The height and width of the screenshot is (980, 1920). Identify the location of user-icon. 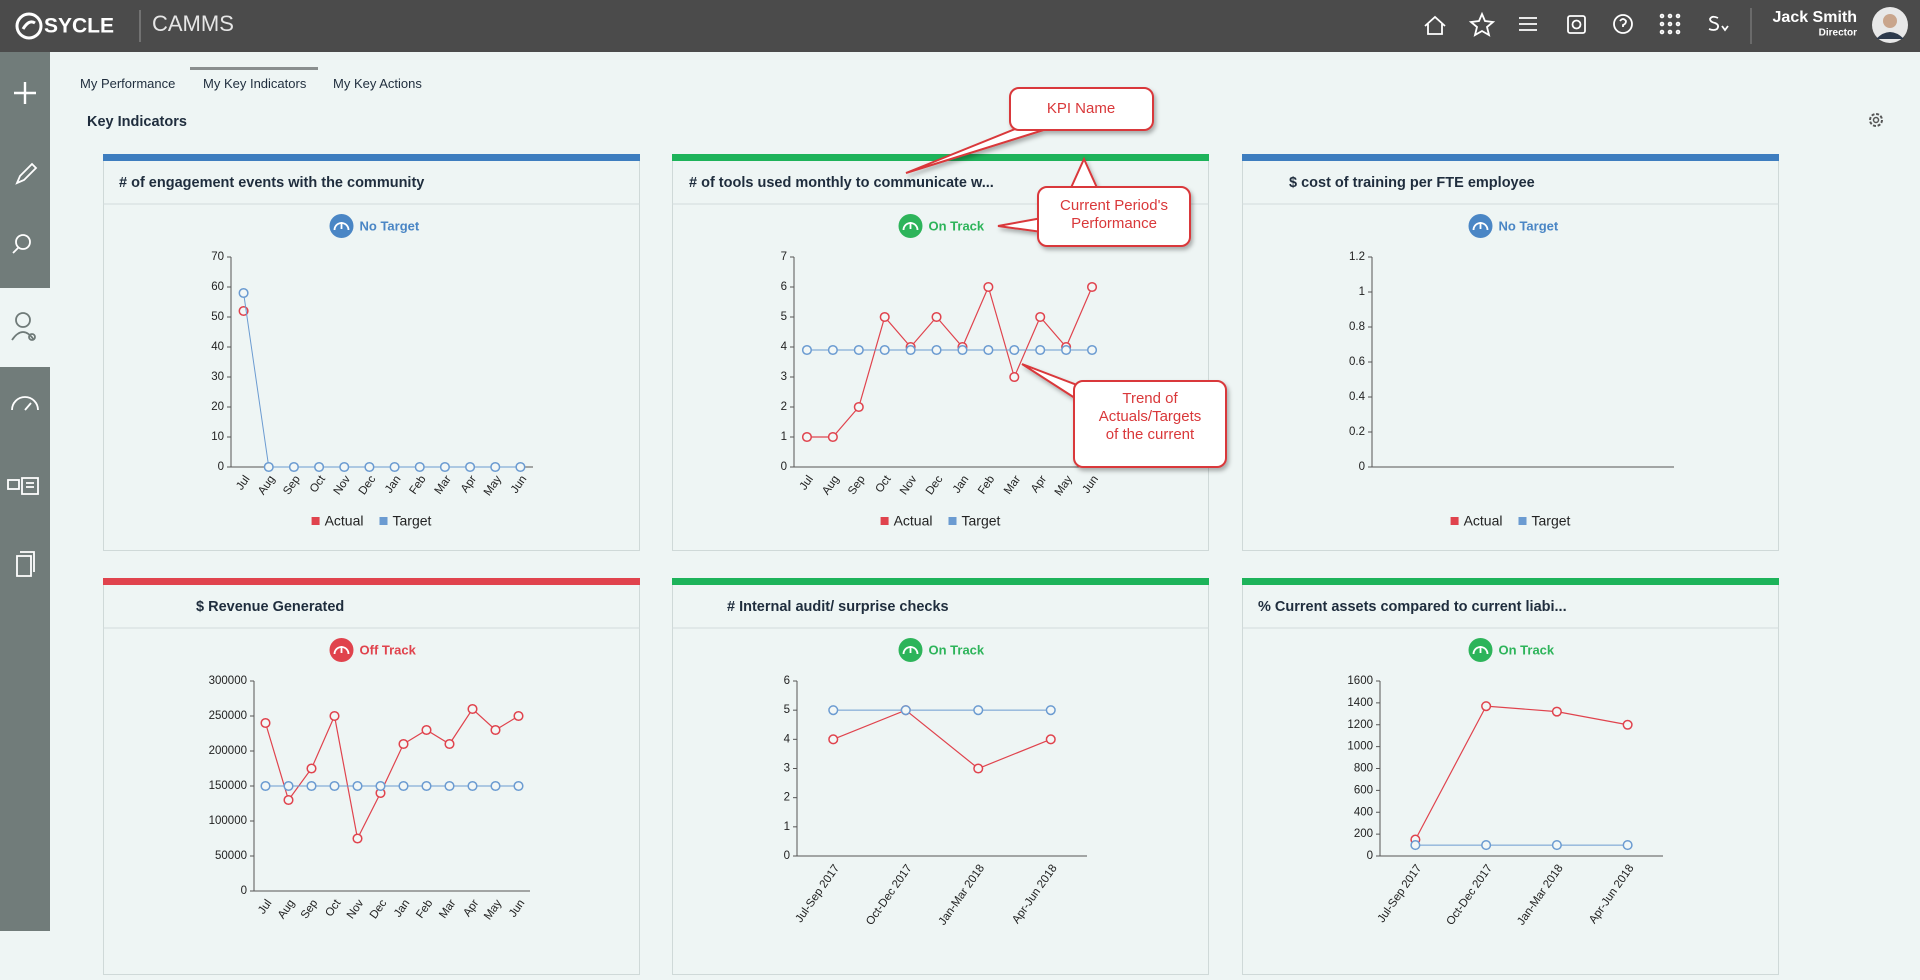
(23, 326).